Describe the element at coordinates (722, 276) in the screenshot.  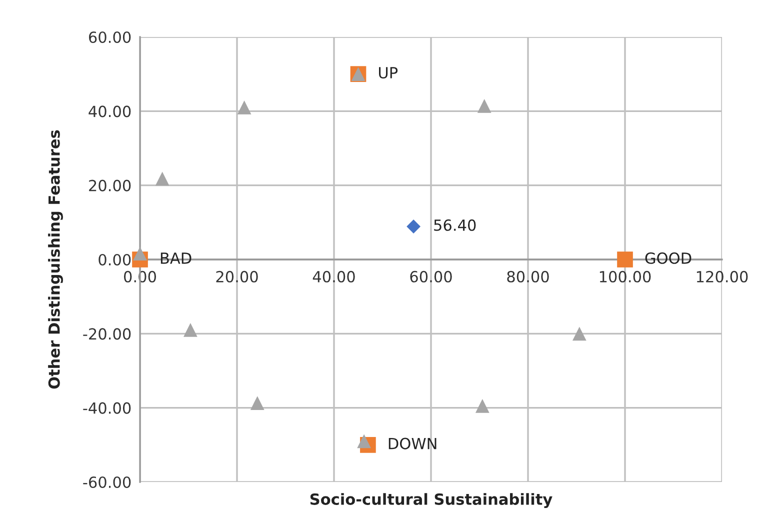
I see `x-tick-label: 120.00` at that location.